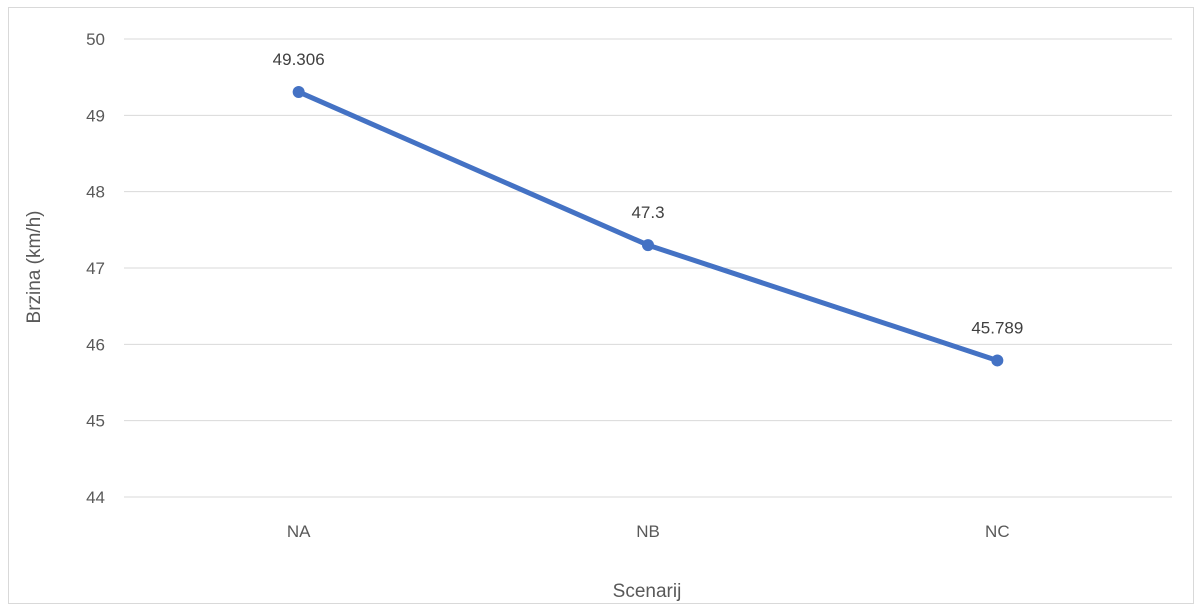 The height and width of the screenshot is (610, 1203). I want to click on y-tick-labels: 44 45 46 47 48 49 50, so click(95, 268).